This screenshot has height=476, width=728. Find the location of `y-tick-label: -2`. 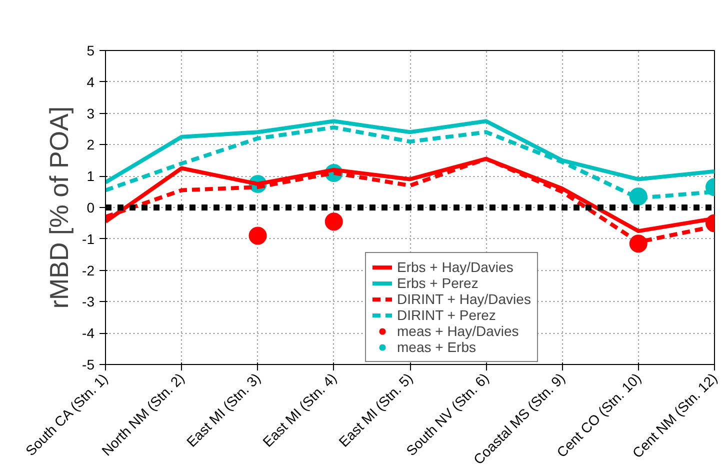

y-tick-label: -2 is located at coordinates (88, 270).